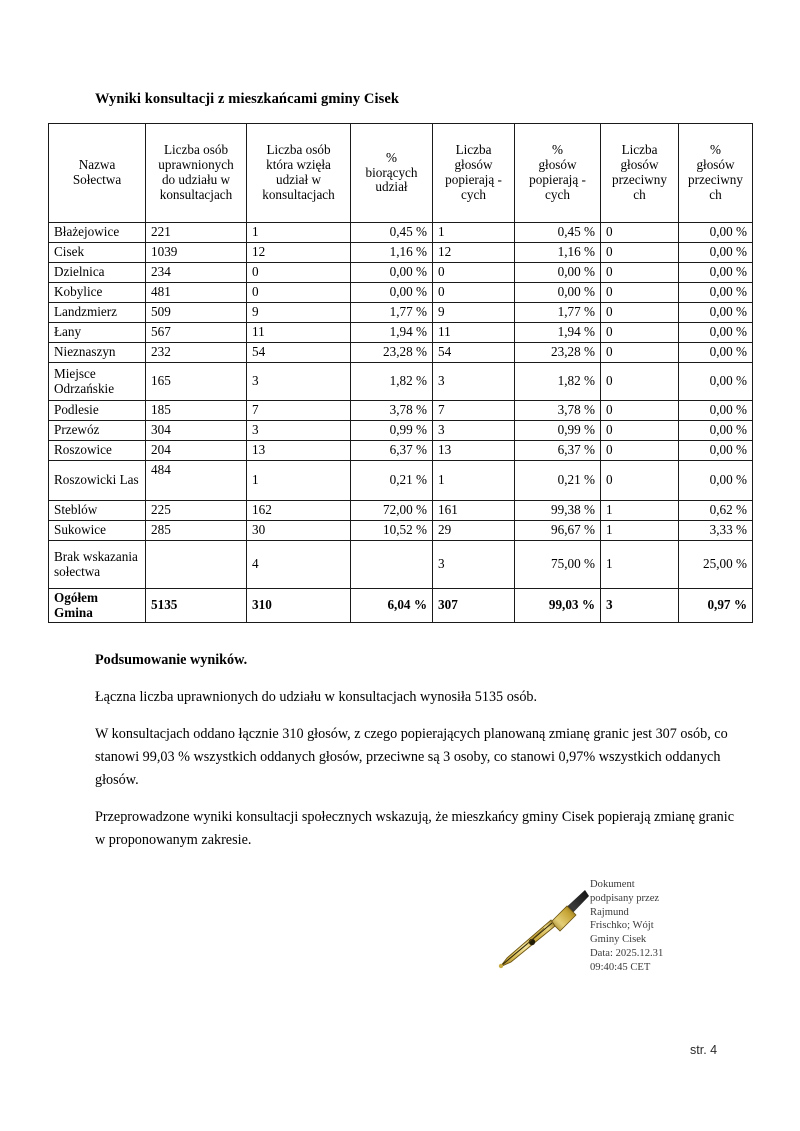 The width and height of the screenshot is (800, 1131). I want to click on header-line: głosów, so click(639, 165).